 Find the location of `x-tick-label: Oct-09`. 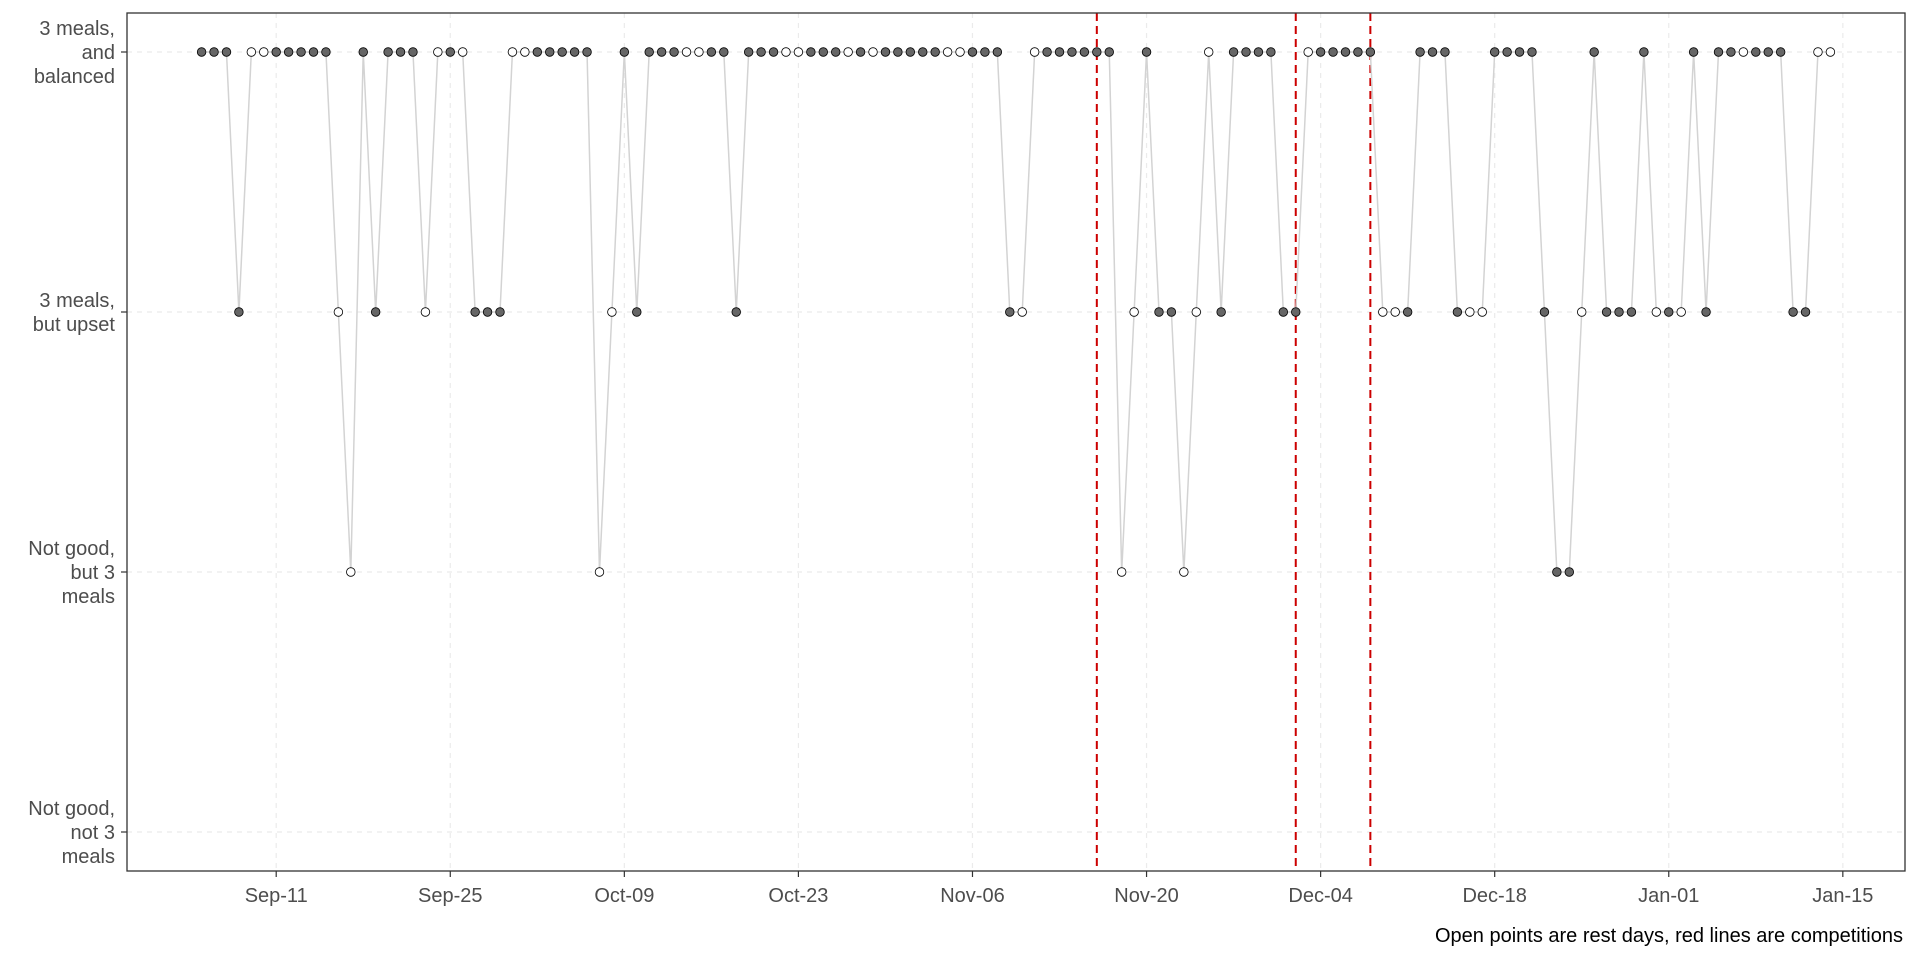

x-tick-label: Oct-09 is located at coordinates (624, 896).